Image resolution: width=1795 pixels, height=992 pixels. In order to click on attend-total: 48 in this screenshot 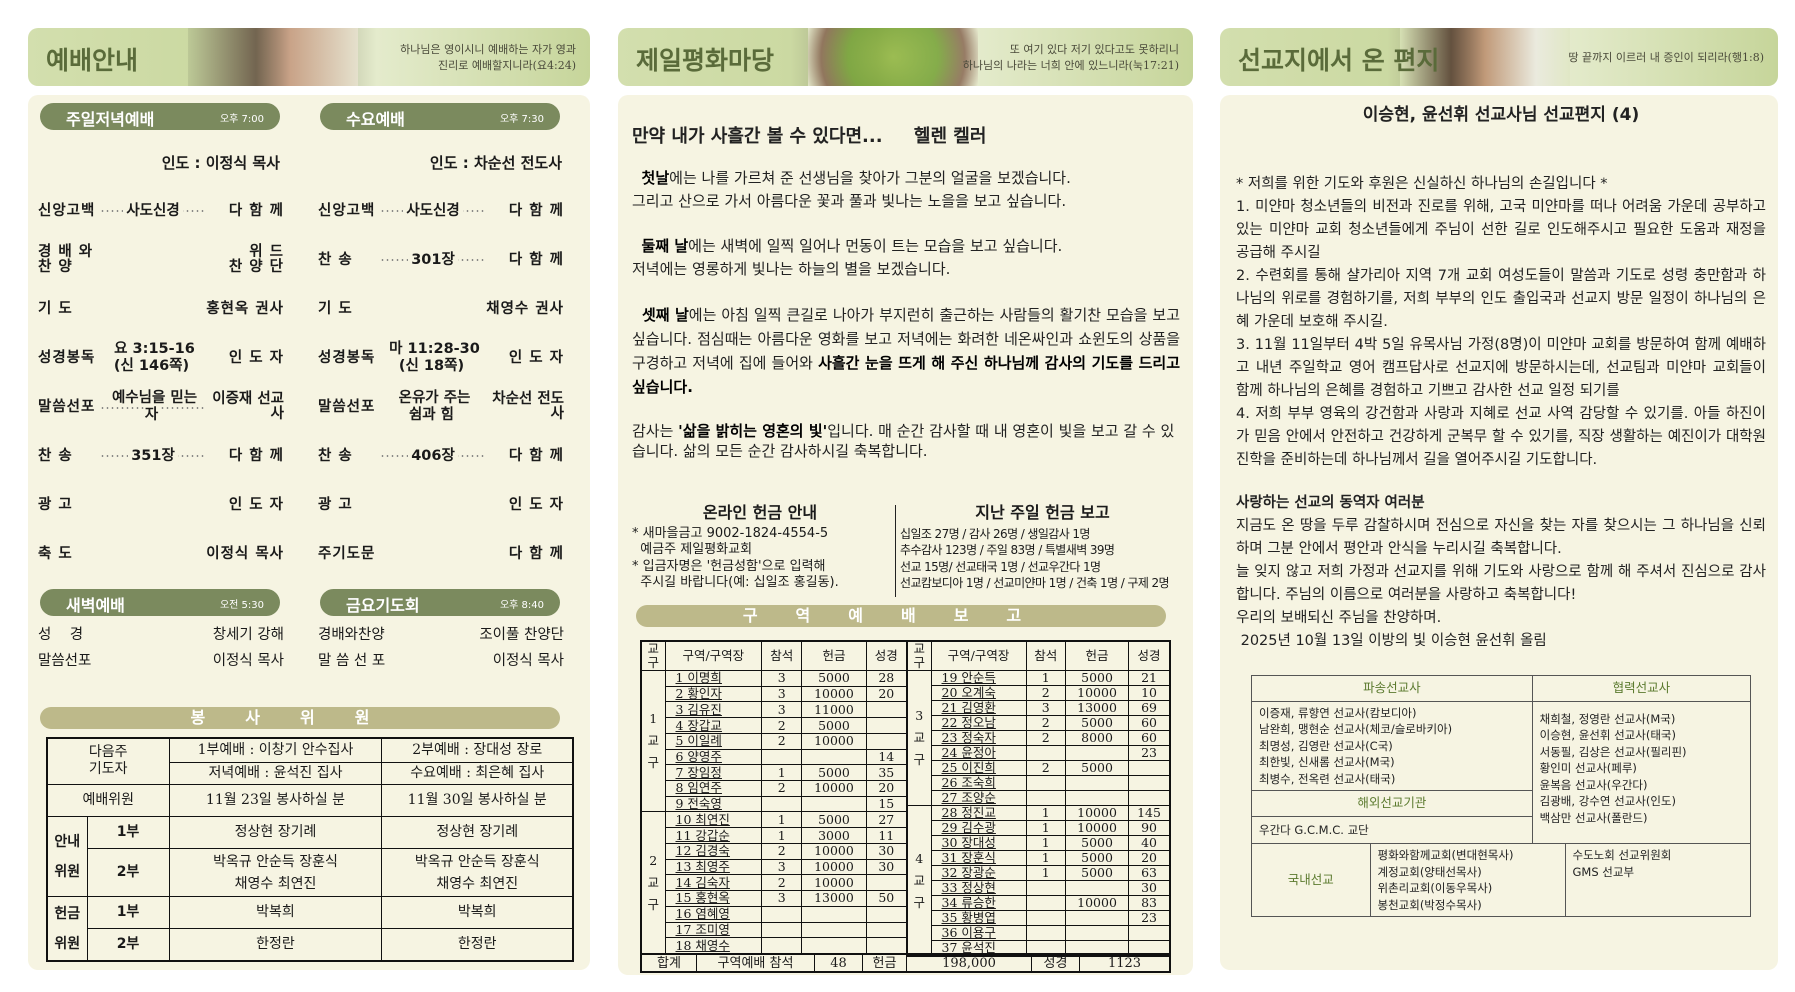, I will do `click(839, 963)`.